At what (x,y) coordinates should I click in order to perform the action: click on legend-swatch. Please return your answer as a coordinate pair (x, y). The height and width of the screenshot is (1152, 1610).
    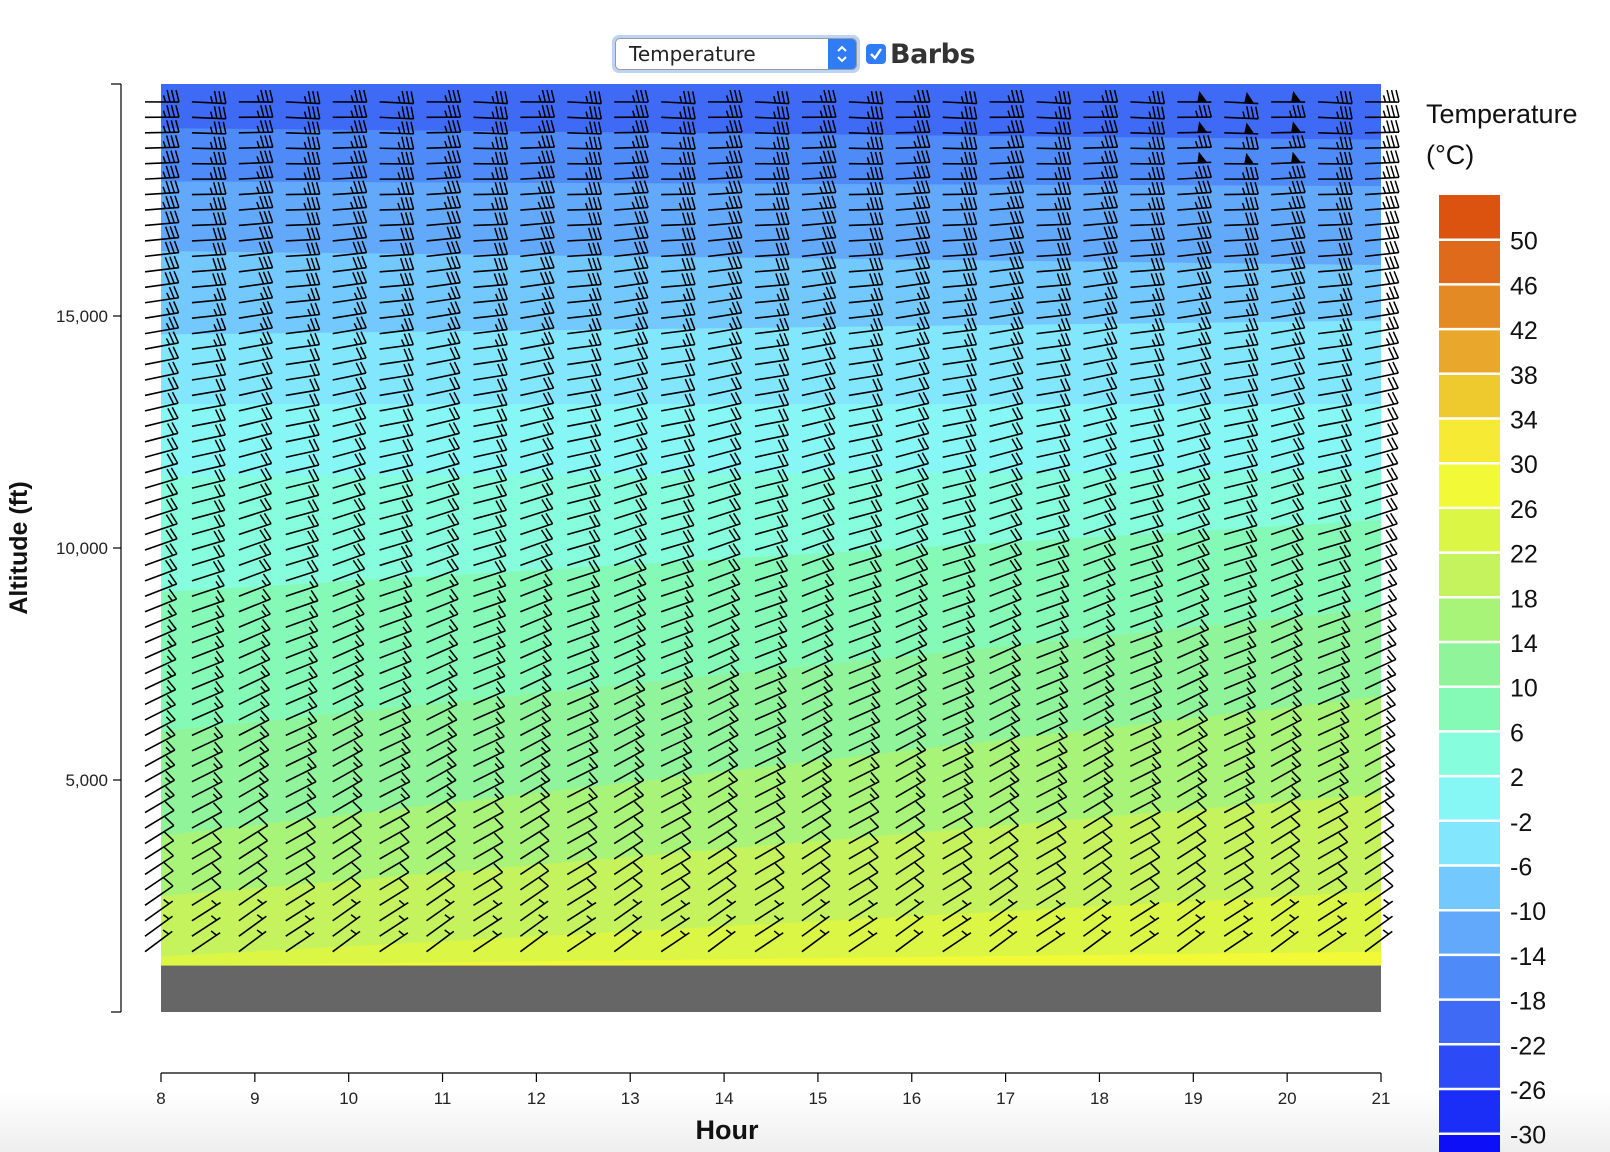
    Looking at the image, I should click on (1469, 798).